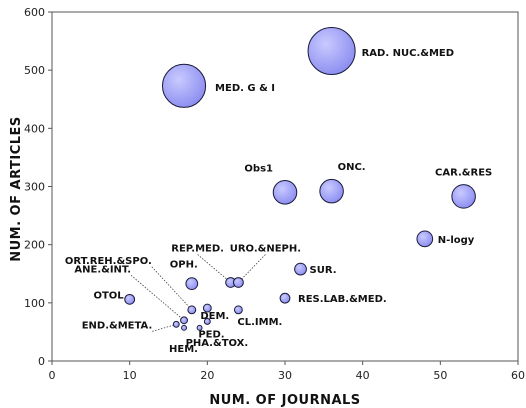 This screenshot has width=526, height=408. I want to click on bubble-obs1, so click(285, 192).